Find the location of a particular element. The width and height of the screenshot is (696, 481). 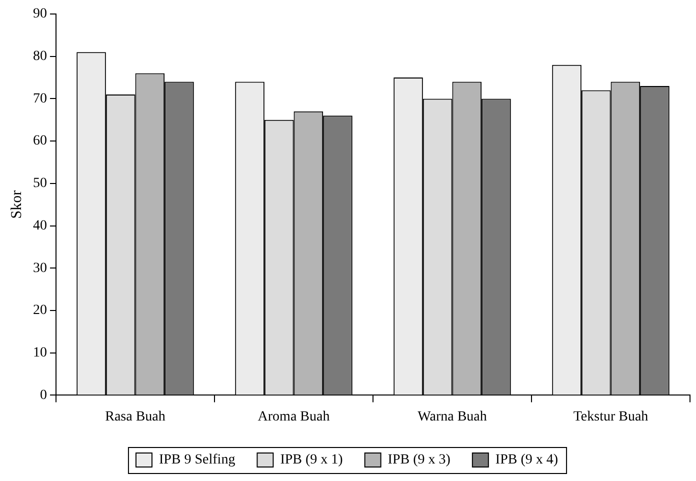

x-tick-label: Tekstur Buah is located at coordinates (610, 416).